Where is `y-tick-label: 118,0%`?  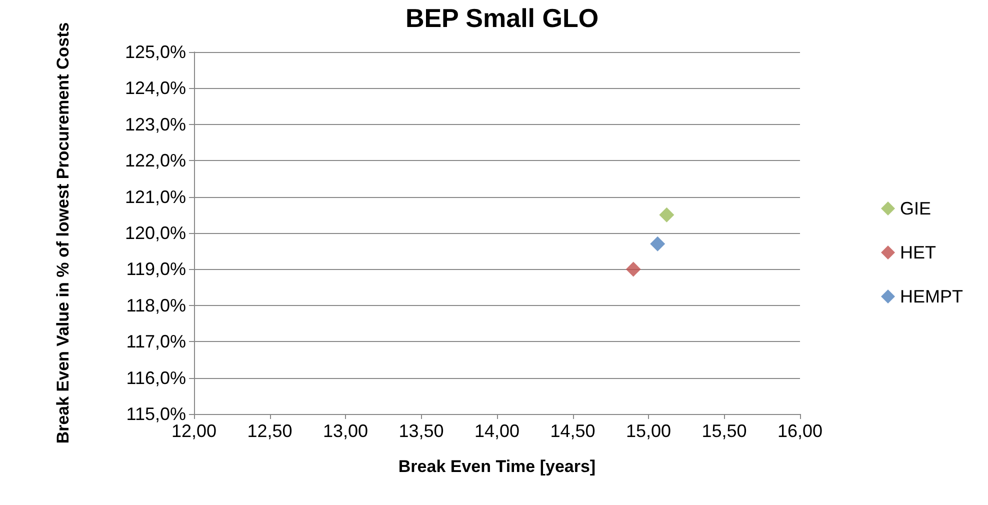
y-tick-label: 118,0% is located at coordinates (156, 305).